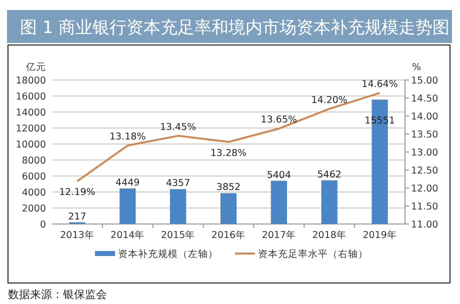 The width and height of the screenshot is (460, 304). Describe the element at coordinates (228, 153) in the screenshot. I see `data-label: 13.28%` at that location.